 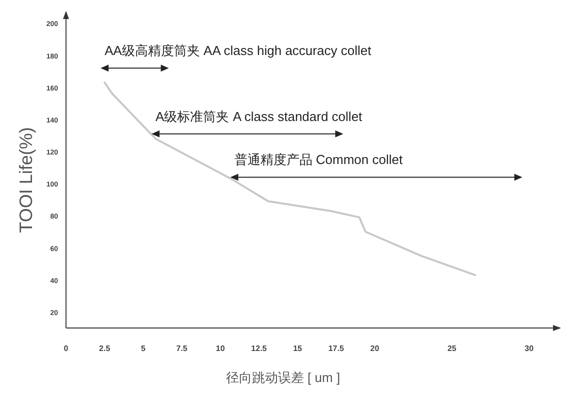 I want to click on x-tick-label: 12.5, so click(x=259, y=348).